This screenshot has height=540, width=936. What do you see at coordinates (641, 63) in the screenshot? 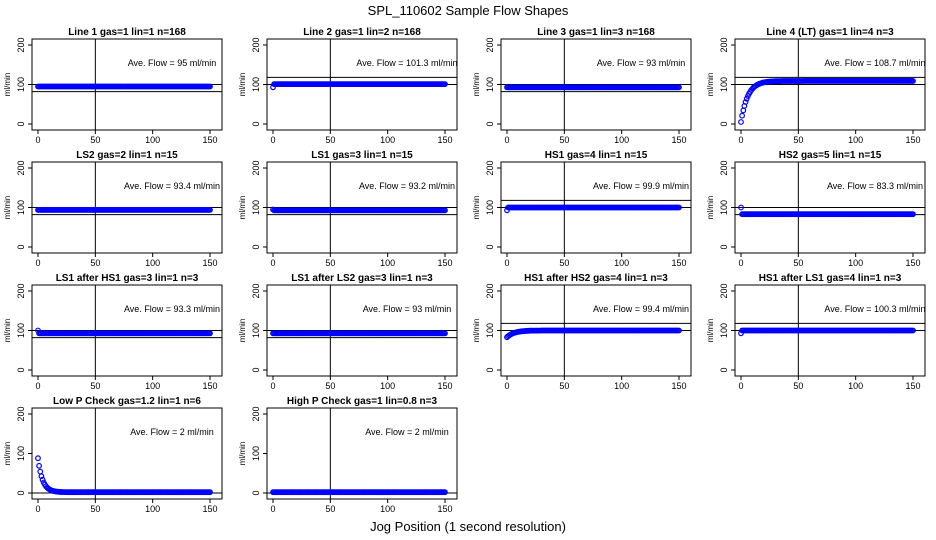
I see `flow-annotation: Ave. Flow = 93 ml/min` at bounding box center [641, 63].